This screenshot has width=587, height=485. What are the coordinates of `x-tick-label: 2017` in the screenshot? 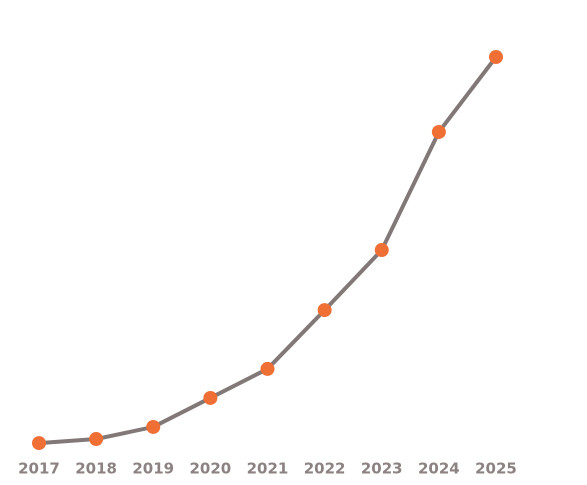 It's located at (39, 469).